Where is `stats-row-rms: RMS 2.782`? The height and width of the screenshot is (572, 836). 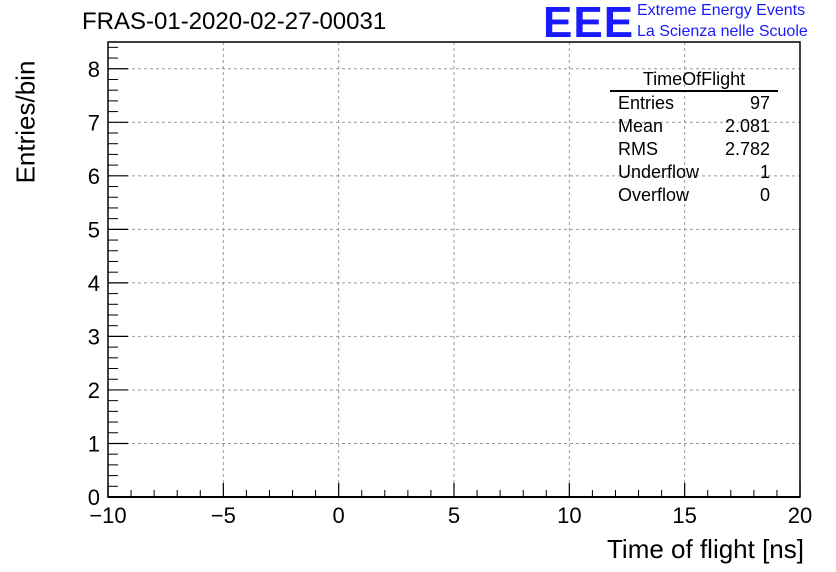
stats-row-rms: RMS 2.782 is located at coordinates (694, 149).